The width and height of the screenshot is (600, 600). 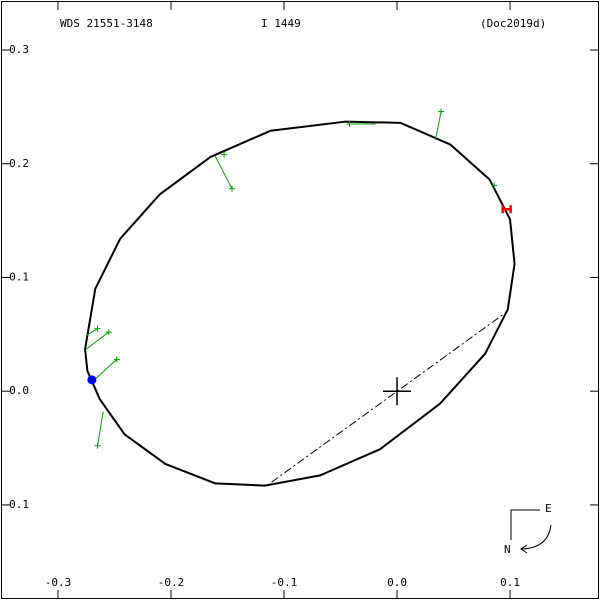 What do you see at coordinates (536, 537) in the screenshot?
I see `compass-arrow` at bounding box center [536, 537].